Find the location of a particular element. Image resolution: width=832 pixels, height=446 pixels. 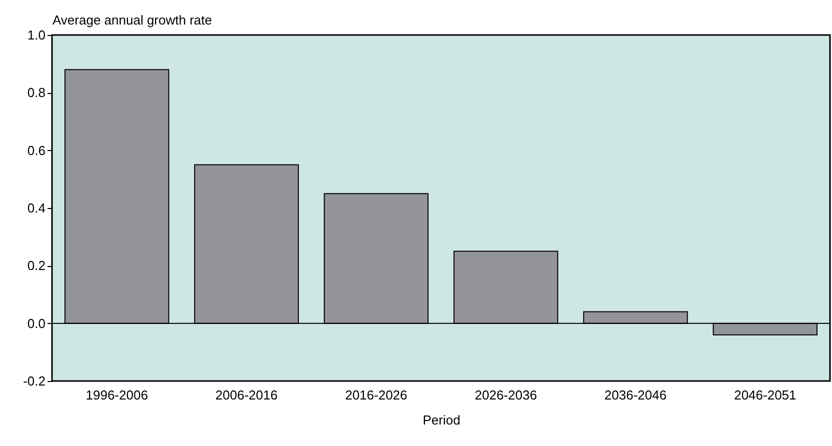

y-tick-label: 0.0 is located at coordinates (36, 323).